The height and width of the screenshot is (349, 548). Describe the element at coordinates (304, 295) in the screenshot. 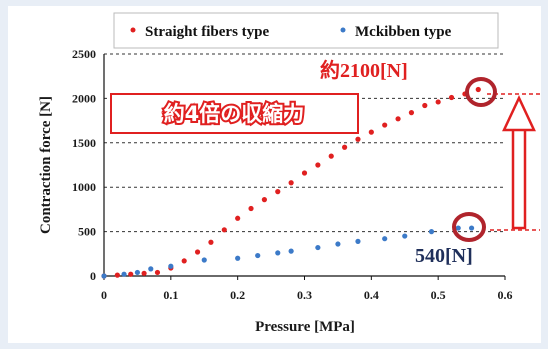

I see `x-tick-label: 0.3` at that location.